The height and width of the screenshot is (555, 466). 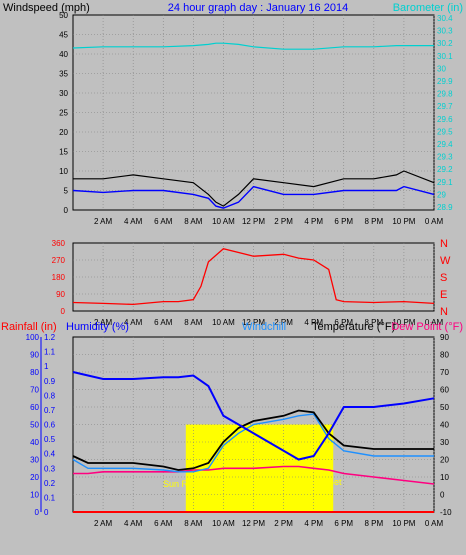 What do you see at coordinates (50, 395) in the screenshot?
I see `rainfall-tick-label: 0.8` at bounding box center [50, 395].